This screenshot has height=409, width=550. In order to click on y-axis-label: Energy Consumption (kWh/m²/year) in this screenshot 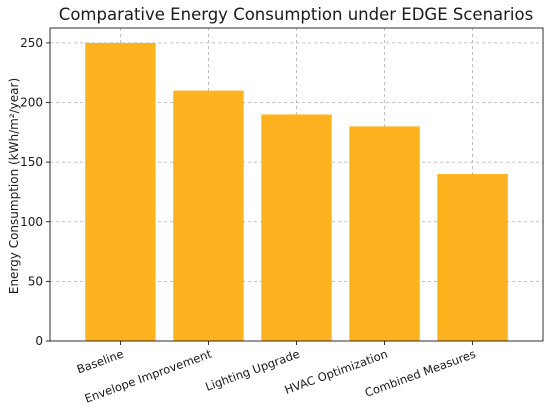, I will do `click(14, 186)`.